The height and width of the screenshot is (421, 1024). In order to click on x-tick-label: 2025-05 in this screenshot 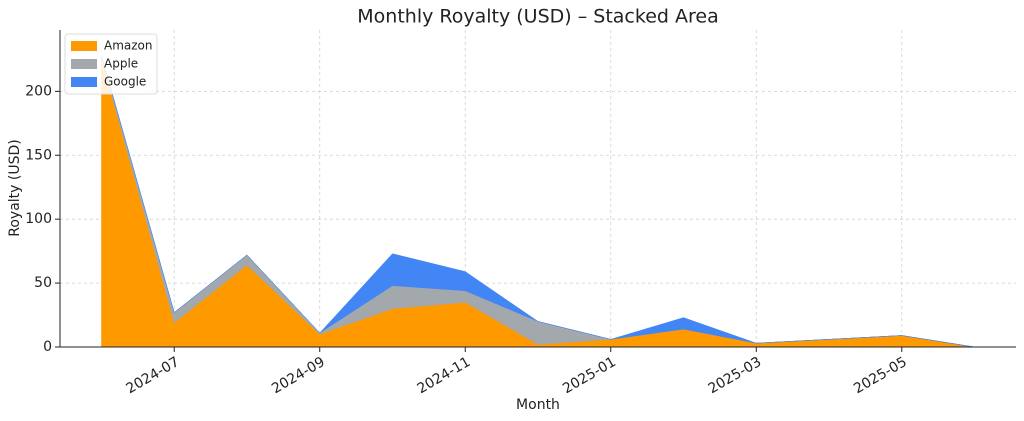, I will do `click(880, 375)`.